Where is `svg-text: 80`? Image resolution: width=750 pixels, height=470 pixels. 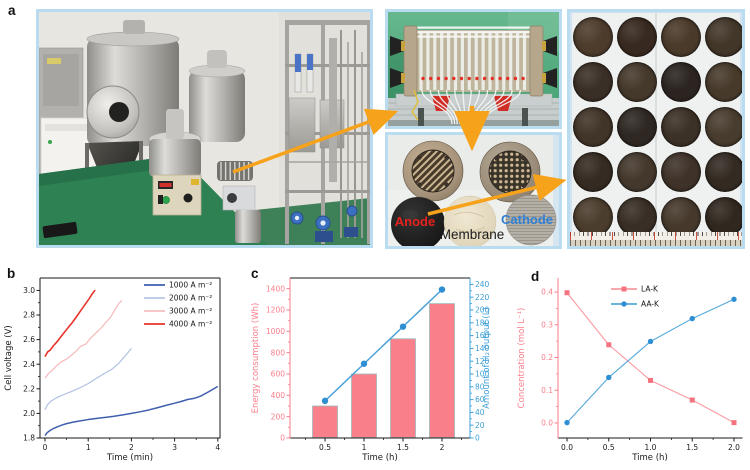
svg-text: 80 is located at coordinates (480, 386).